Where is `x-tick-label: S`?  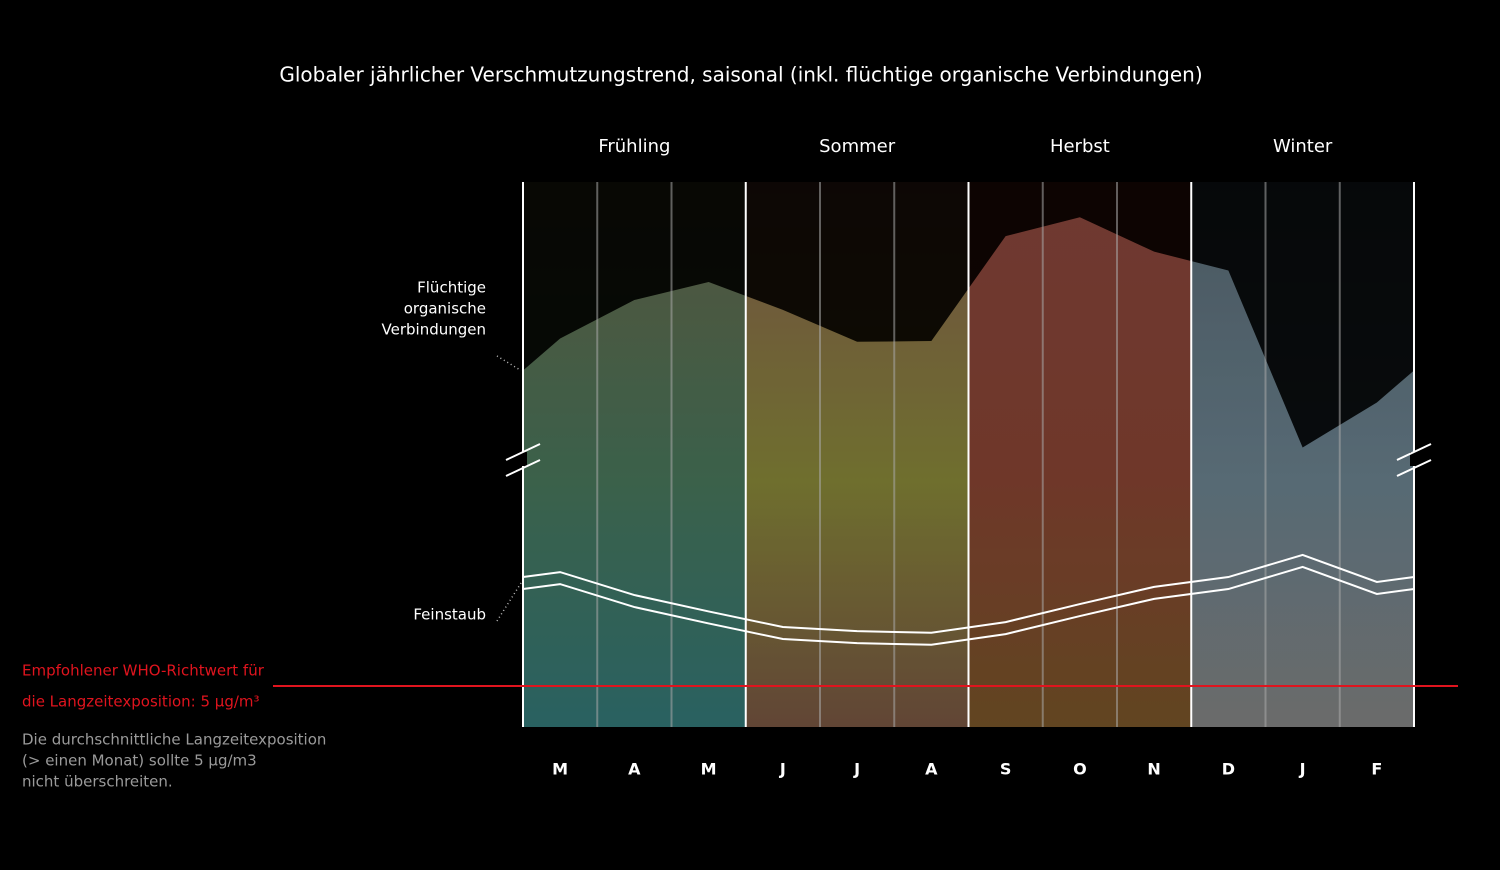
x-tick-label: S is located at coordinates (1006, 769).